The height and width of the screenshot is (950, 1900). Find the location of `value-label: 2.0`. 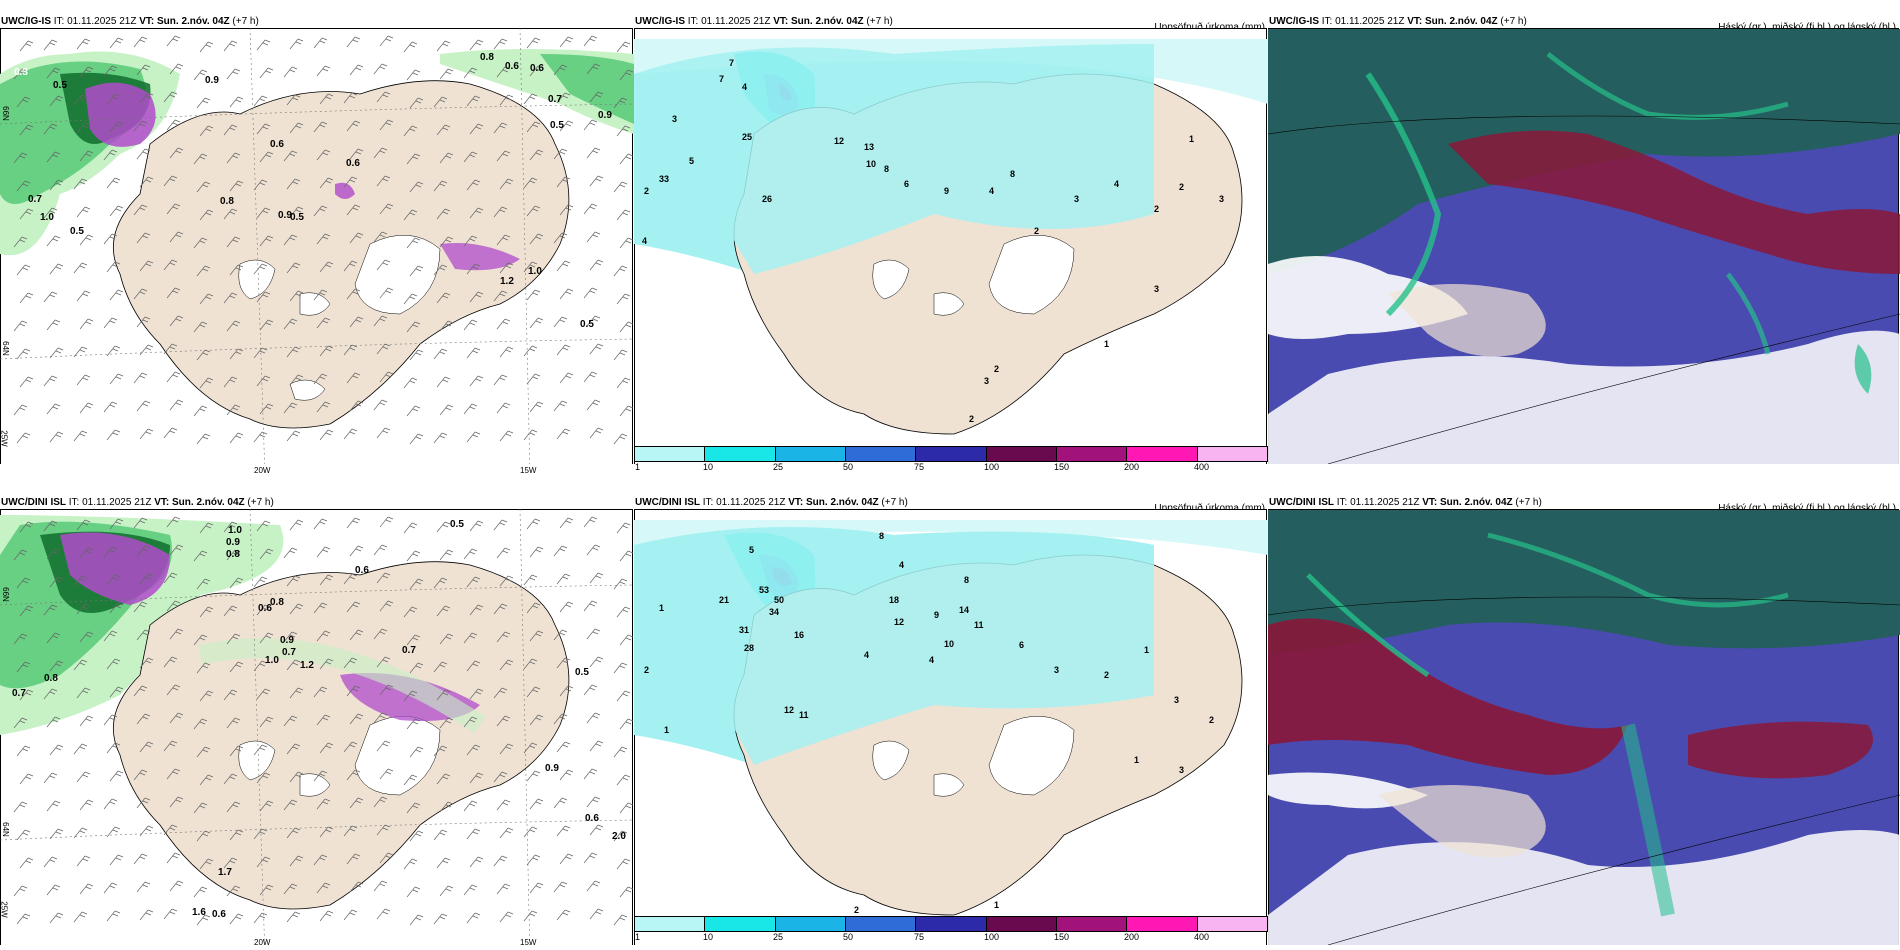

value-label: 2.0 is located at coordinates (619, 836).